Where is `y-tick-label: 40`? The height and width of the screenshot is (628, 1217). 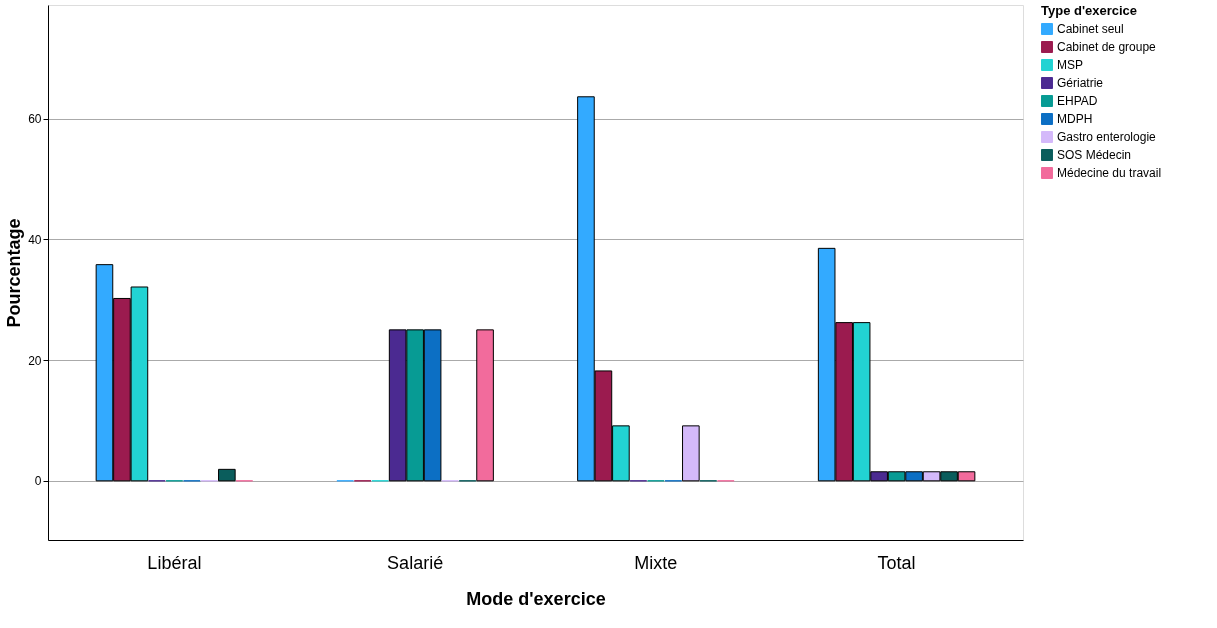
y-tick-label: 40 is located at coordinates (35, 239).